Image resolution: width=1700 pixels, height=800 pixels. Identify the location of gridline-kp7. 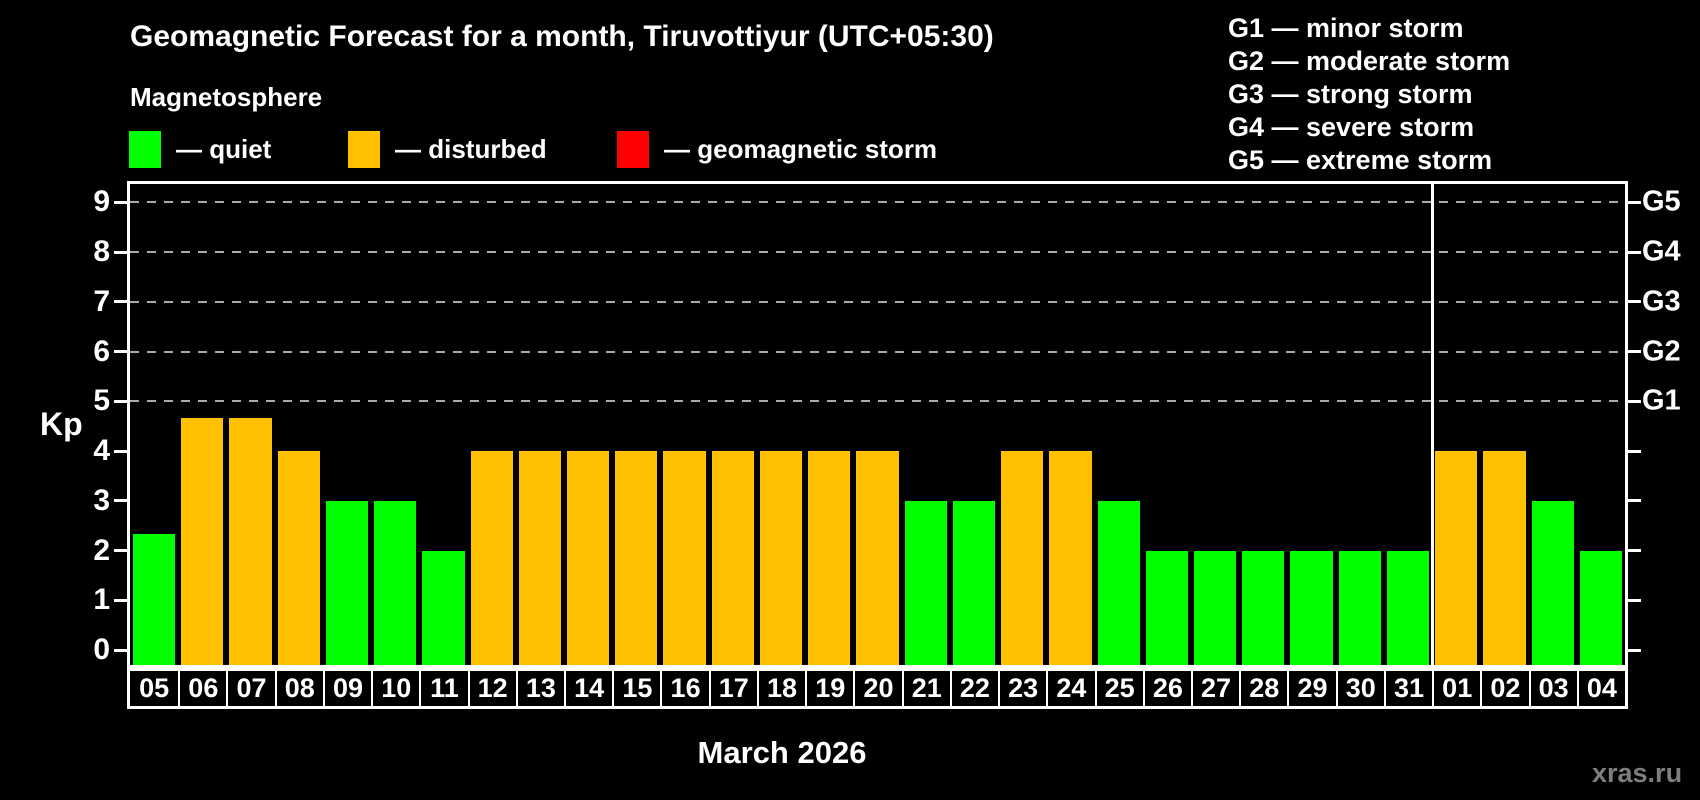
(877, 301).